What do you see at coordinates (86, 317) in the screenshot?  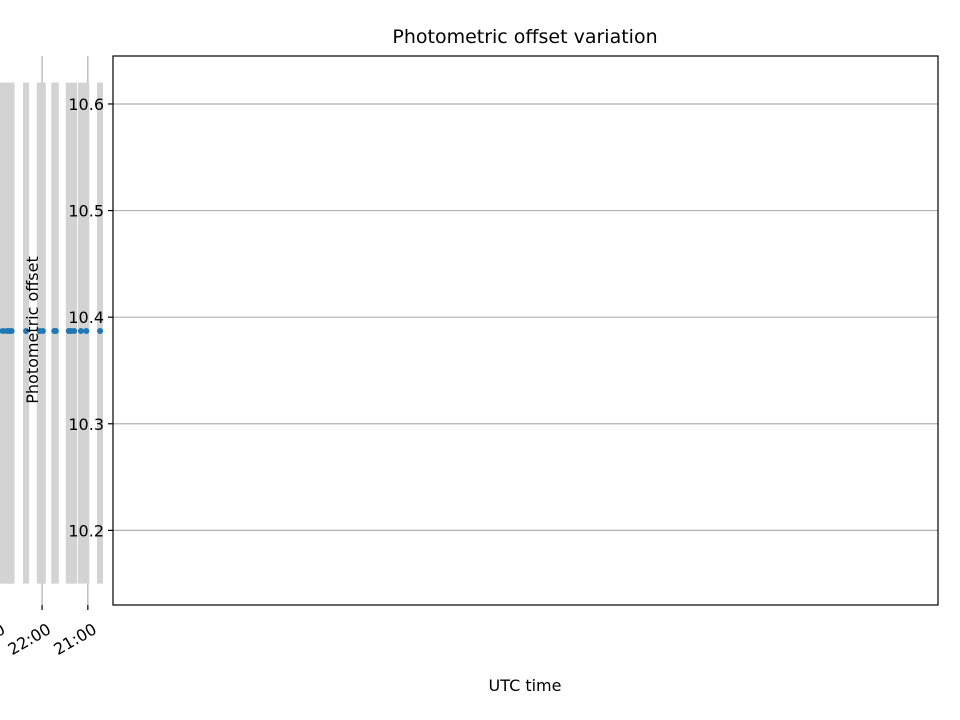 I see `y-tick-label: 10.4` at bounding box center [86, 317].